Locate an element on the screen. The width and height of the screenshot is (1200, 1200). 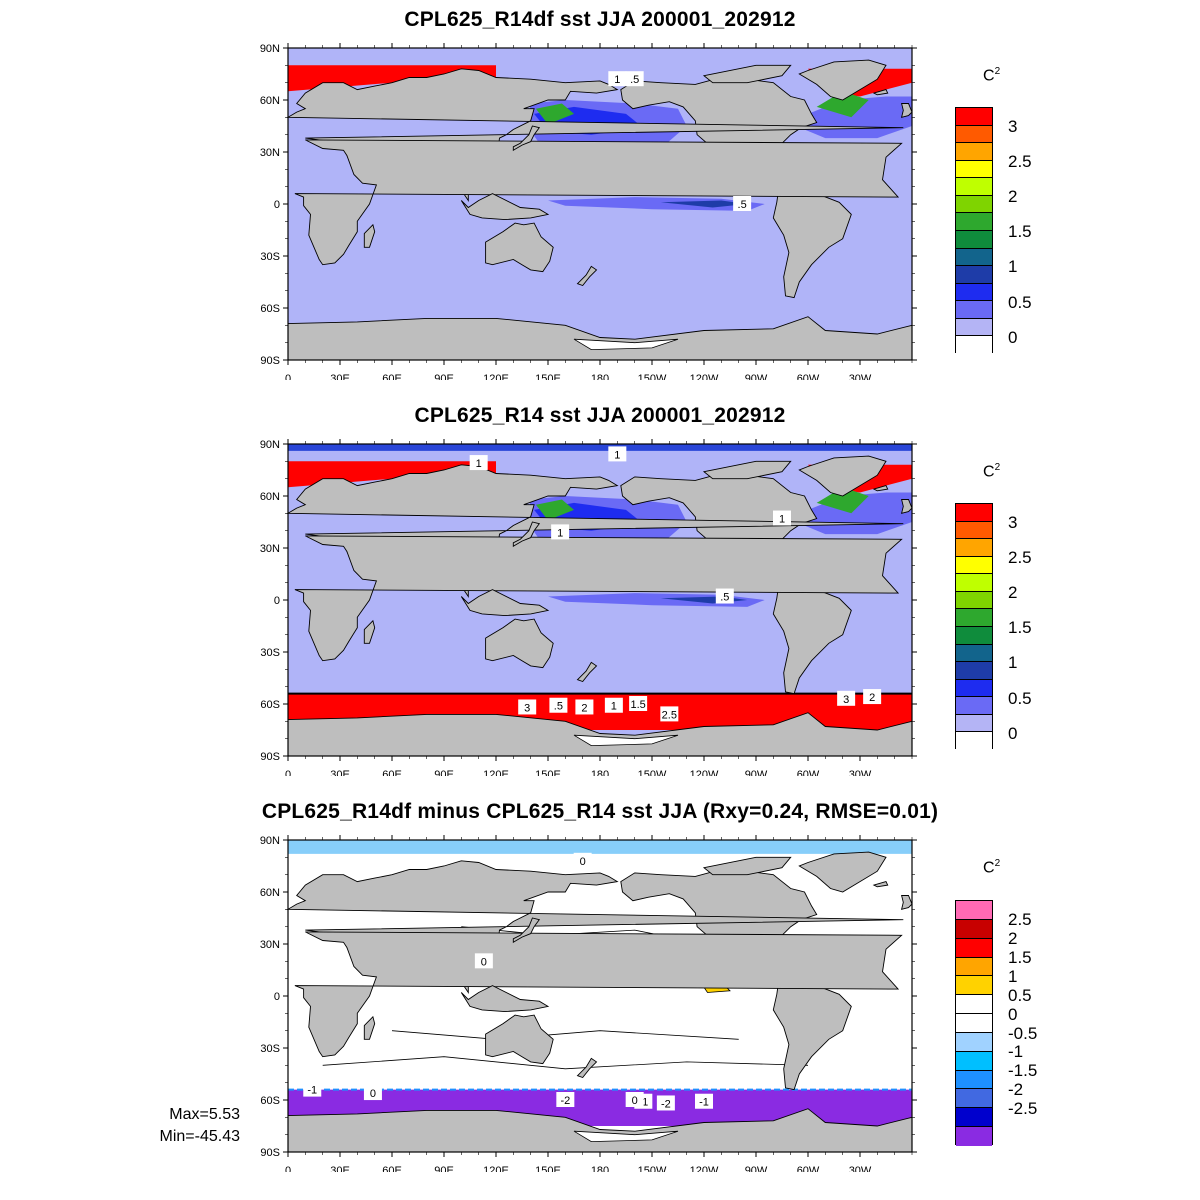
contour-label: .5 is located at coordinates (634, 80).